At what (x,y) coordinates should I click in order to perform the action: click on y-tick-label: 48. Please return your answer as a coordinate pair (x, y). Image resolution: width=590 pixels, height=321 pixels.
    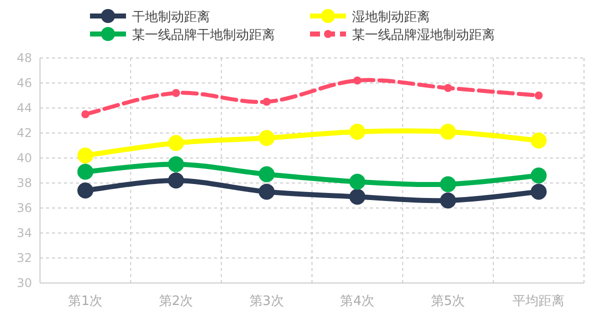
    Looking at the image, I should click on (24, 58).